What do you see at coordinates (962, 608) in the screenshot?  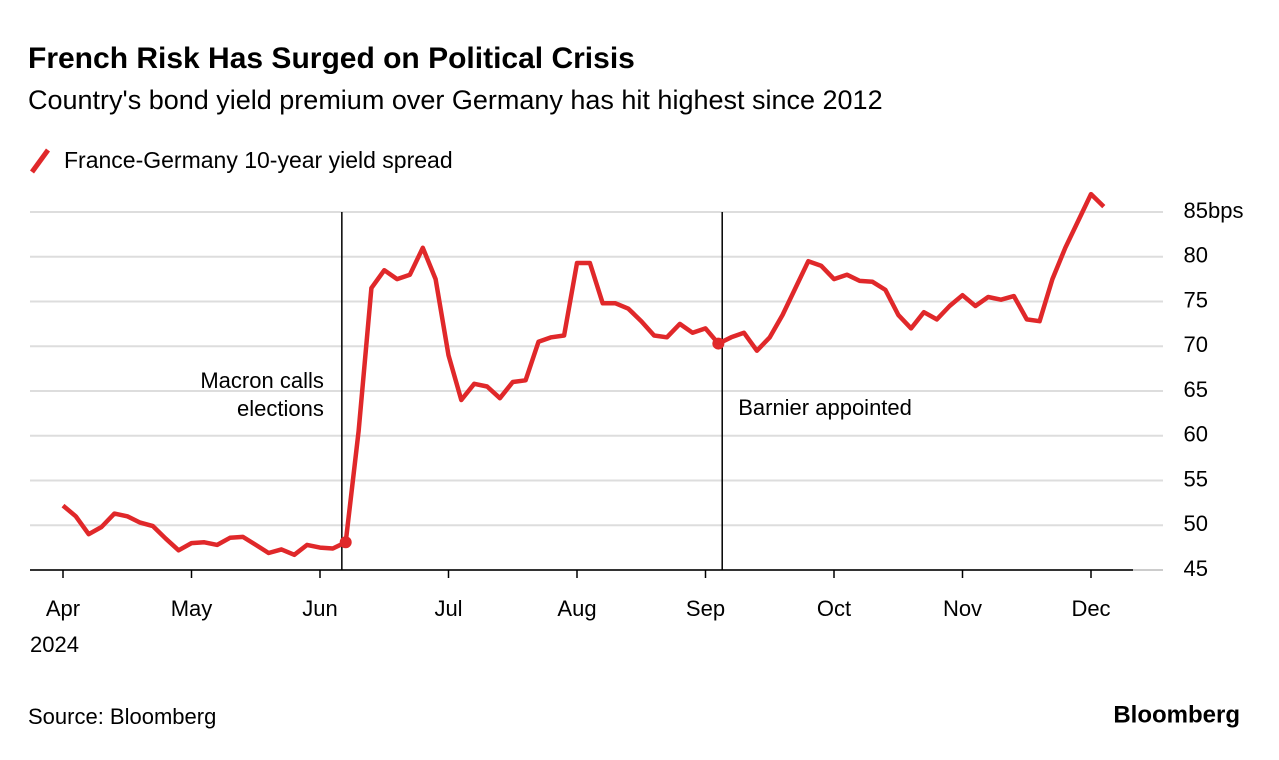 I see `x-tick-label: Nov` at bounding box center [962, 608].